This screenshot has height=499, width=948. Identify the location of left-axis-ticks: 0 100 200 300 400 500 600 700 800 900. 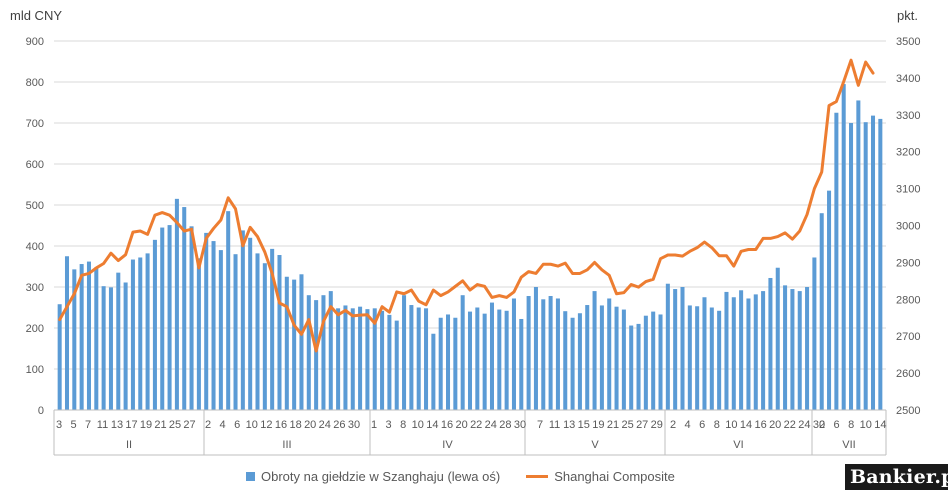
(35, 226).